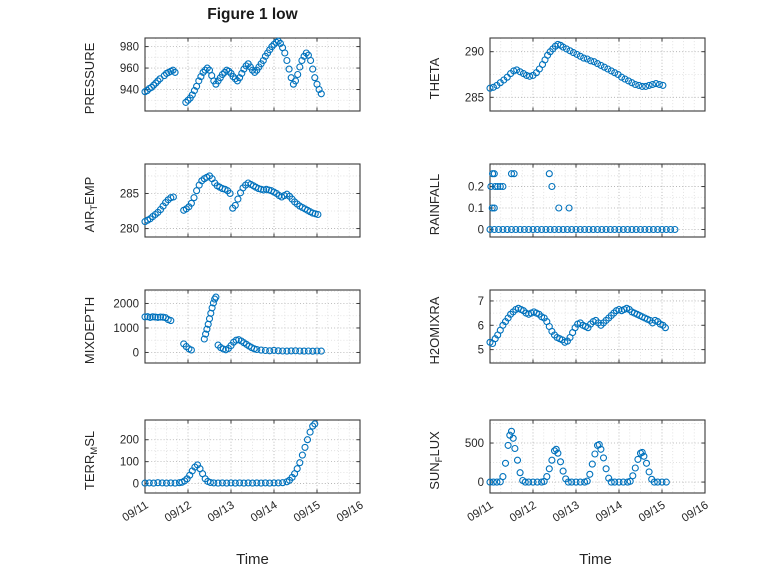 Image resolution: width=778 pixels, height=583 pixels. Describe the element at coordinates (597, 74) in the screenshot. I see `tick-marks` at that location.